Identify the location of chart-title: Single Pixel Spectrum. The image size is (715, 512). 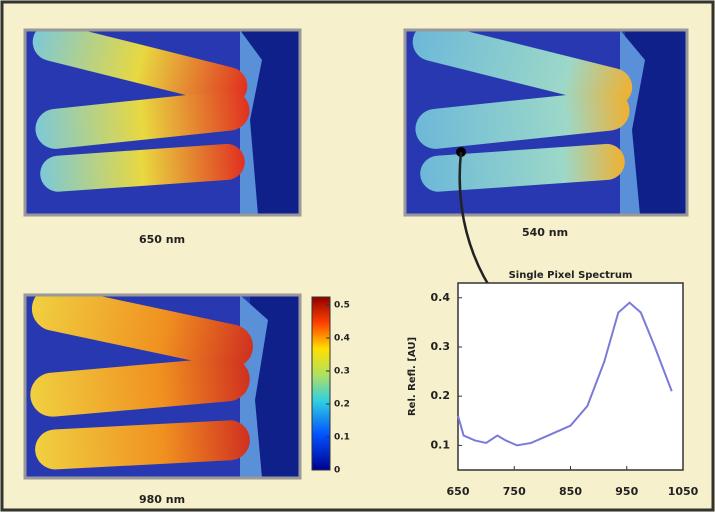
(571, 275).